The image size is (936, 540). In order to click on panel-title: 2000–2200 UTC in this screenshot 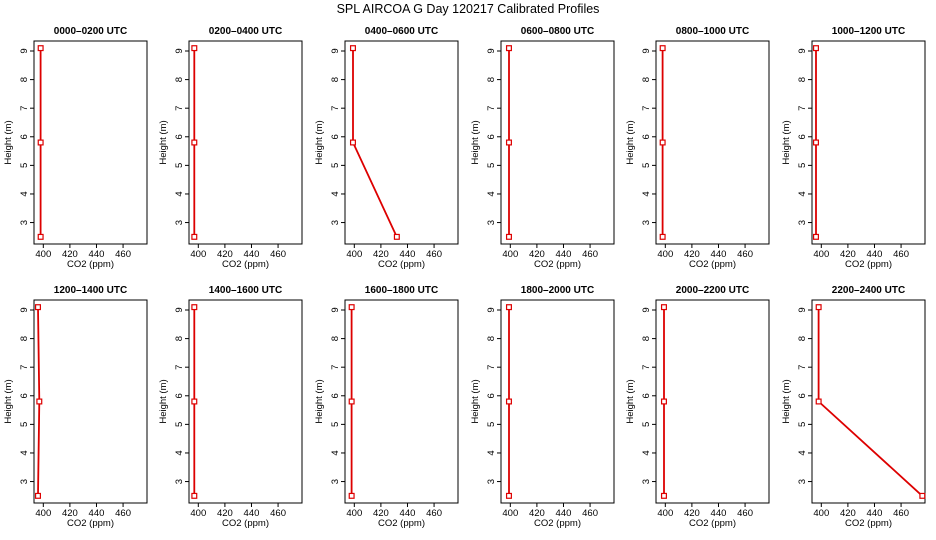, I will do `click(712, 290)`.